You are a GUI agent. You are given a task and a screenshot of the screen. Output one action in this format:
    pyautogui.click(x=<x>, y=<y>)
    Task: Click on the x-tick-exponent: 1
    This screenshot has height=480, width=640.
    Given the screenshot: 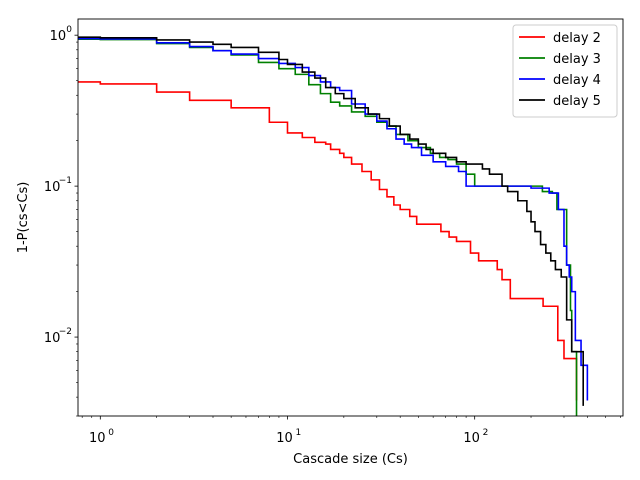 What is the action you would take?
    pyautogui.click(x=298, y=433)
    